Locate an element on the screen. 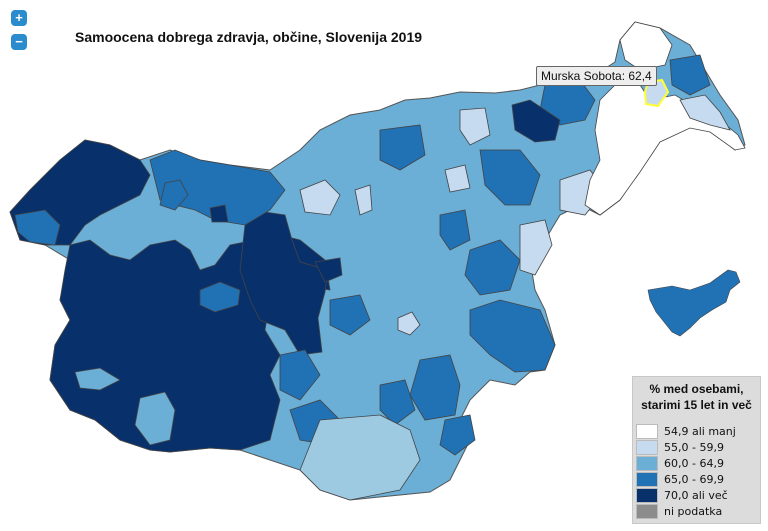 The width and height of the screenshot is (768, 531). legend-title: % med osebami, starimi 15 let in več is located at coordinates (696, 397).